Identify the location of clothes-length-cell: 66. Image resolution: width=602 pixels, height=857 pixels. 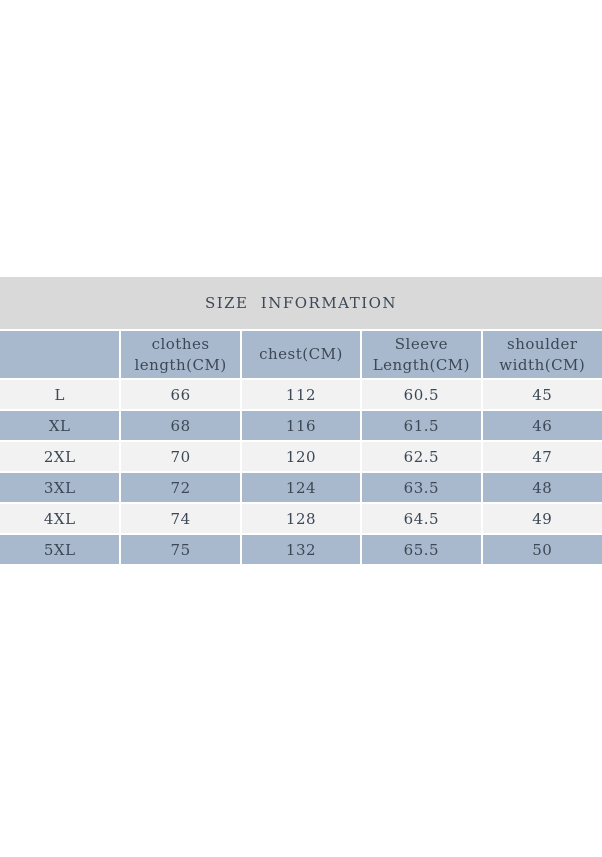
(180, 394).